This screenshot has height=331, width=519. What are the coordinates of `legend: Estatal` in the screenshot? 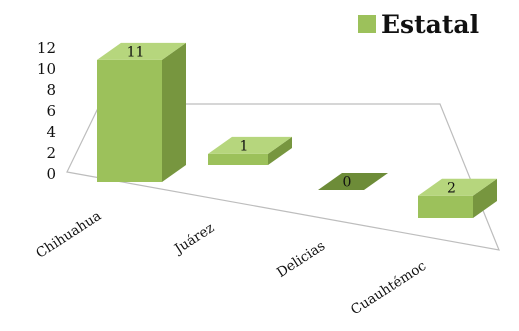 It's located at (418, 24).